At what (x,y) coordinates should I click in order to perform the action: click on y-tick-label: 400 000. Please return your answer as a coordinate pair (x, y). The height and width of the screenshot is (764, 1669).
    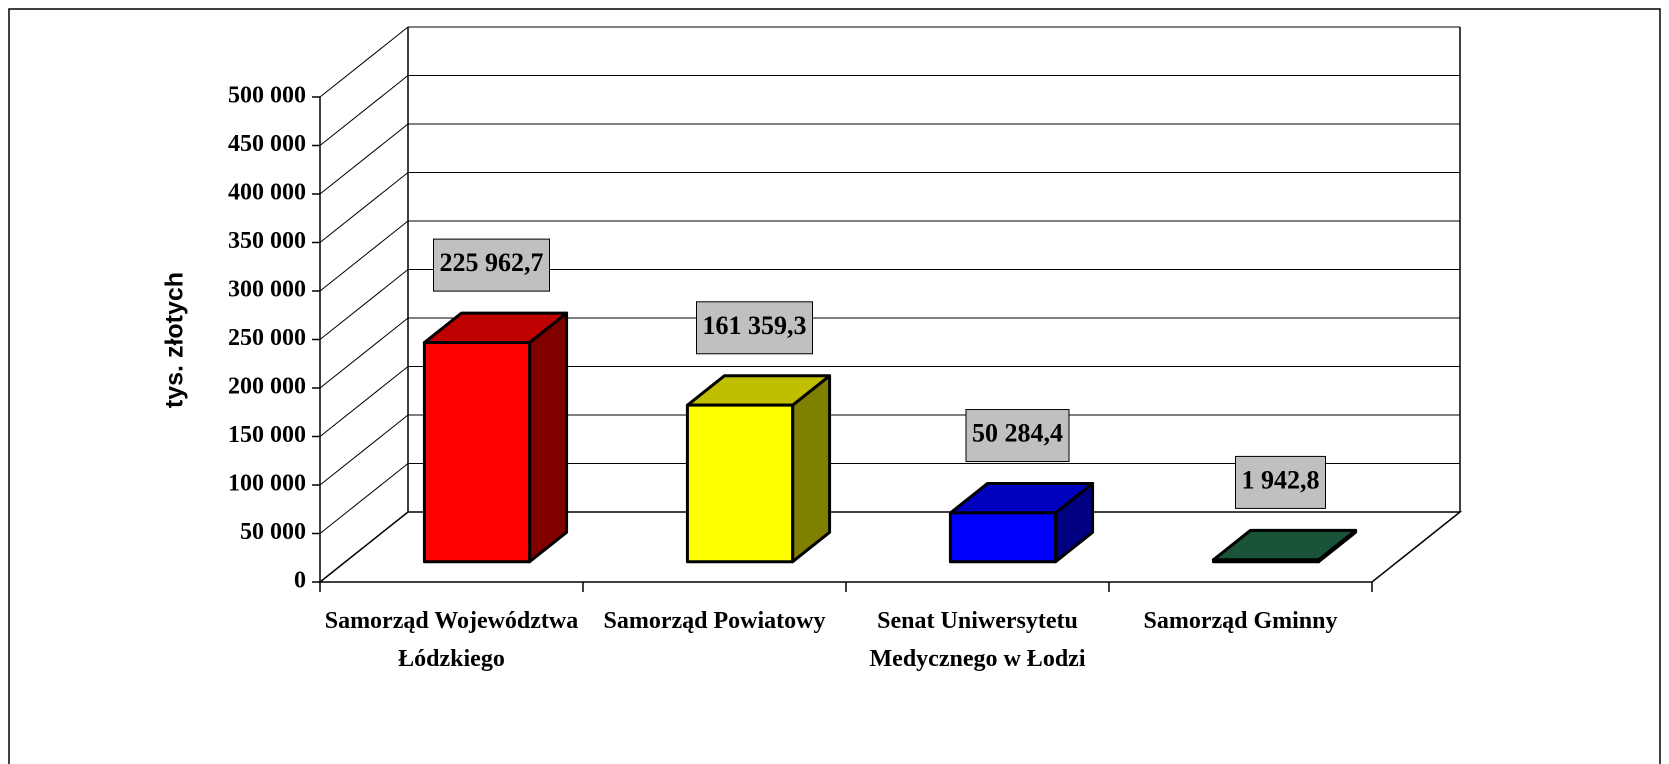
    Looking at the image, I should click on (267, 193).